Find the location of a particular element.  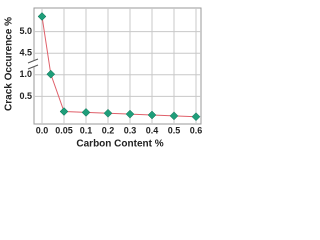

y-tick-label: 0.5 is located at coordinates (25, 96).